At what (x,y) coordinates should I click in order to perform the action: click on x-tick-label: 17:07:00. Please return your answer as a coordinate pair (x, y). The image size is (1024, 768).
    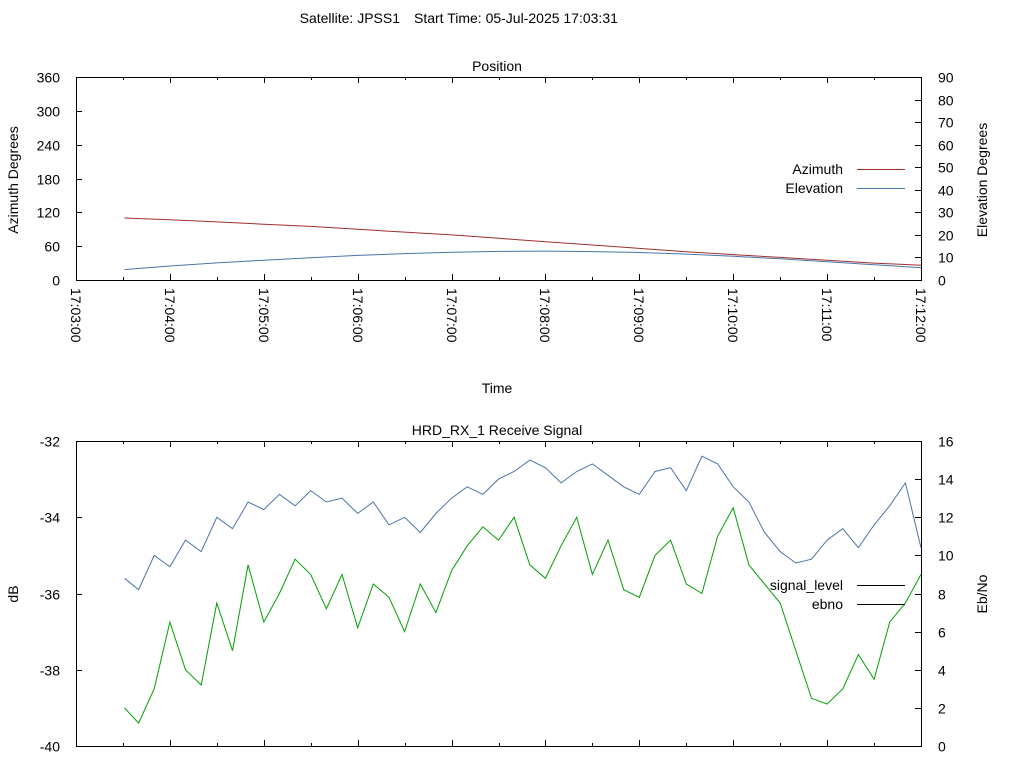
    Looking at the image, I should click on (452, 315).